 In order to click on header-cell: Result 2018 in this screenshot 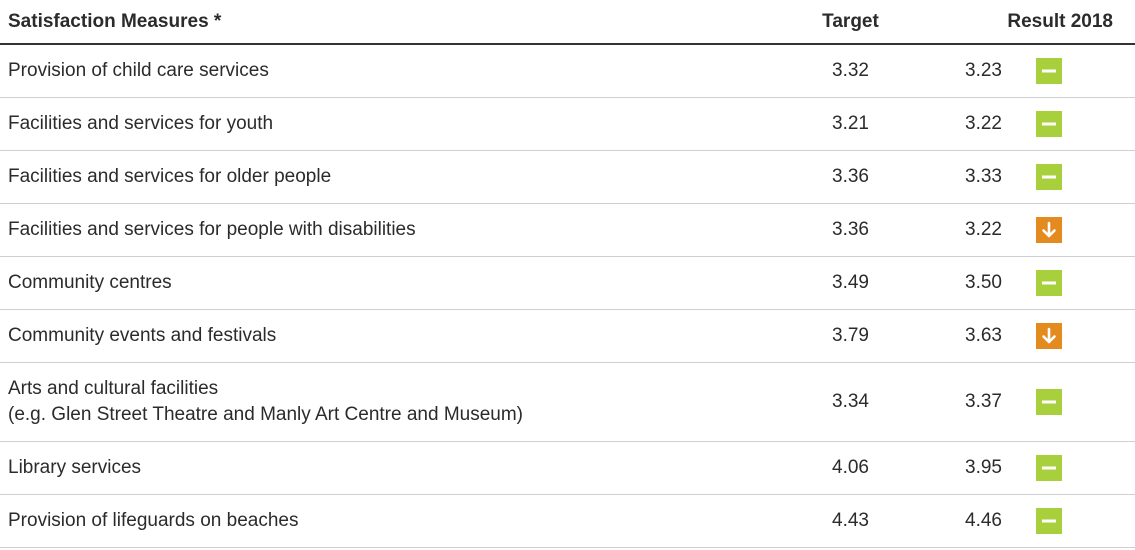, I will do `click(1034, 22)`.